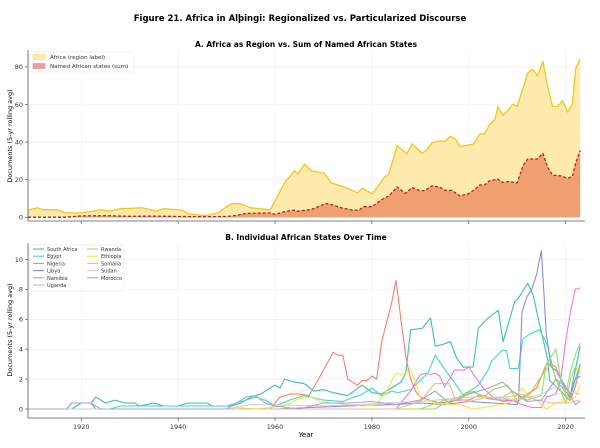 This screenshot has height=448, width=600. I want to click on line-rwanda, so click(304, 386).